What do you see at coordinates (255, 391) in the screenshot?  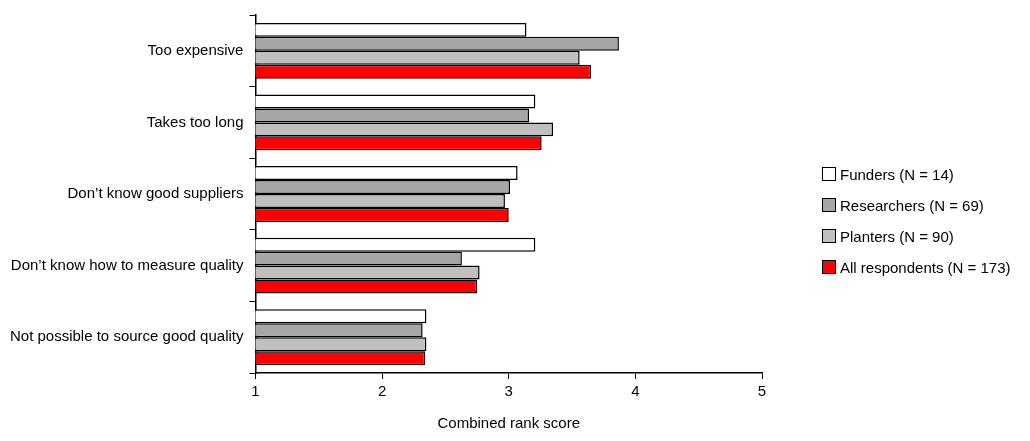 I see `x-tick-label: 1` at bounding box center [255, 391].